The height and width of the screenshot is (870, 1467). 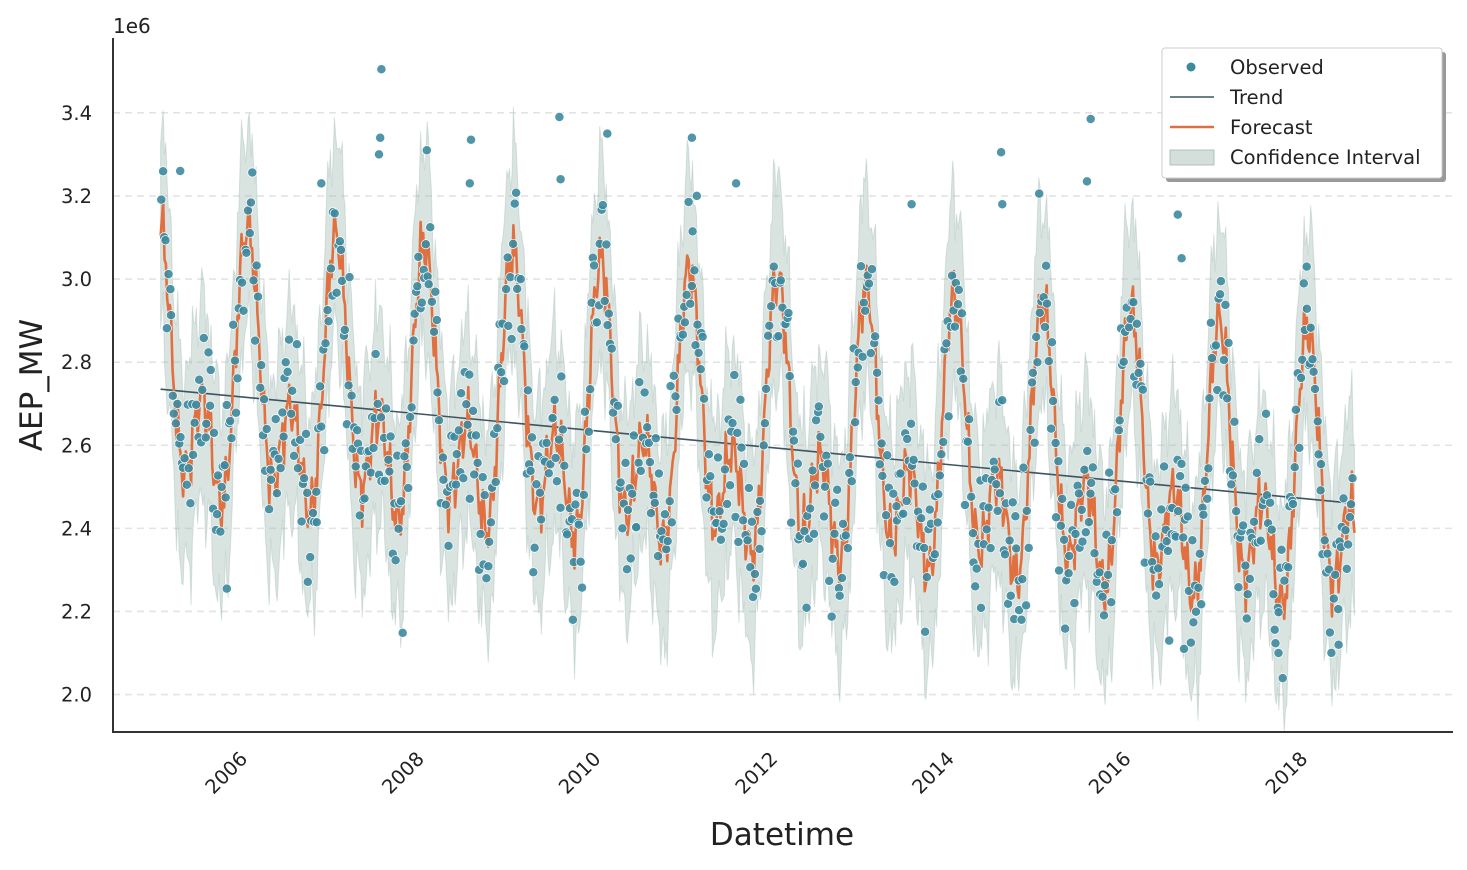 What do you see at coordinates (1302, 113) in the screenshot?
I see `legend-box` at bounding box center [1302, 113].